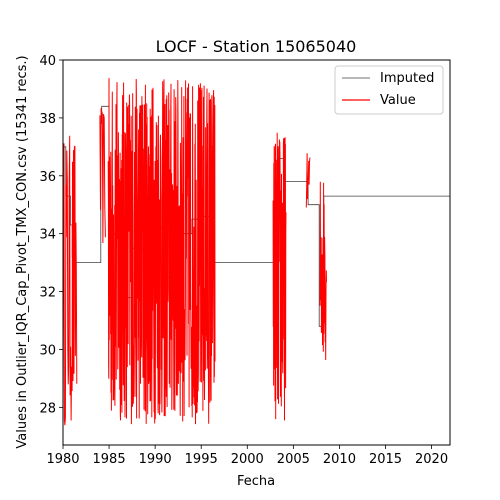 This screenshot has height=500, width=500. I want to click on x-tick-label: 2020, so click(431, 459).